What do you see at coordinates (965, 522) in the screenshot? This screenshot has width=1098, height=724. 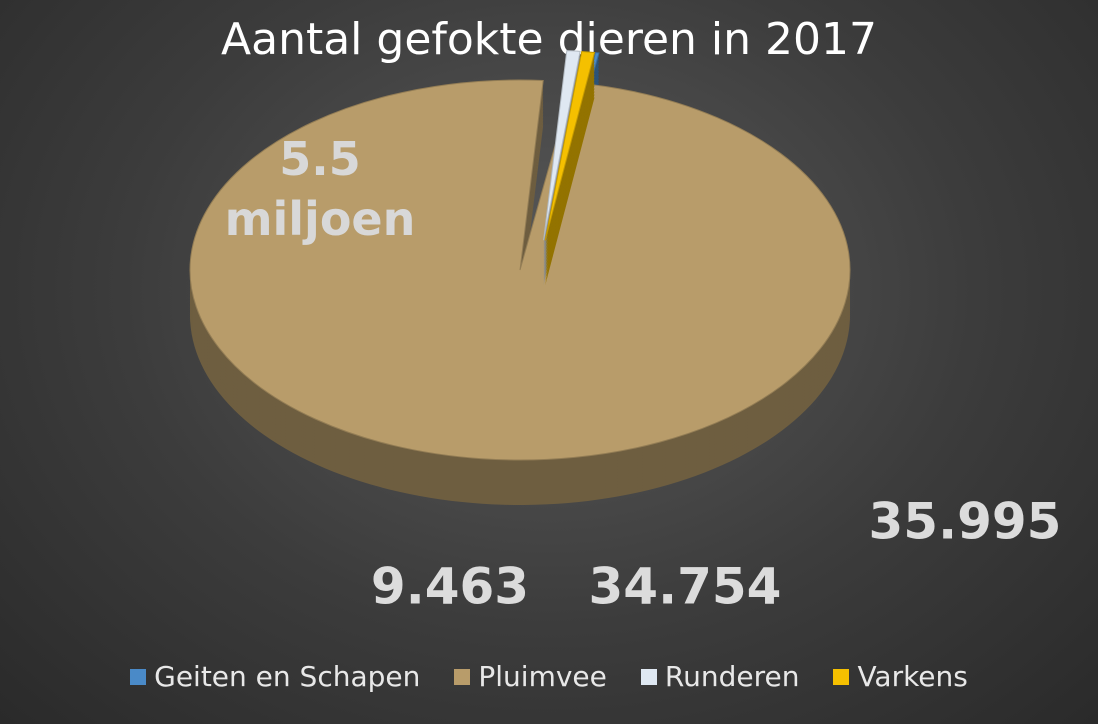 I see `data-label: 35.995` at bounding box center [965, 522].